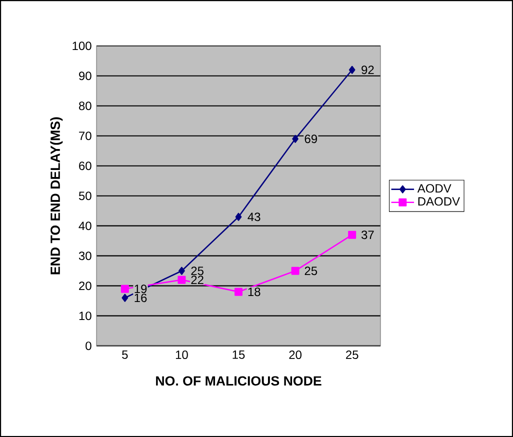 This screenshot has width=513, height=437. Describe the element at coordinates (182, 355) in the screenshot. I see `x-tick-label: 10` at that location.